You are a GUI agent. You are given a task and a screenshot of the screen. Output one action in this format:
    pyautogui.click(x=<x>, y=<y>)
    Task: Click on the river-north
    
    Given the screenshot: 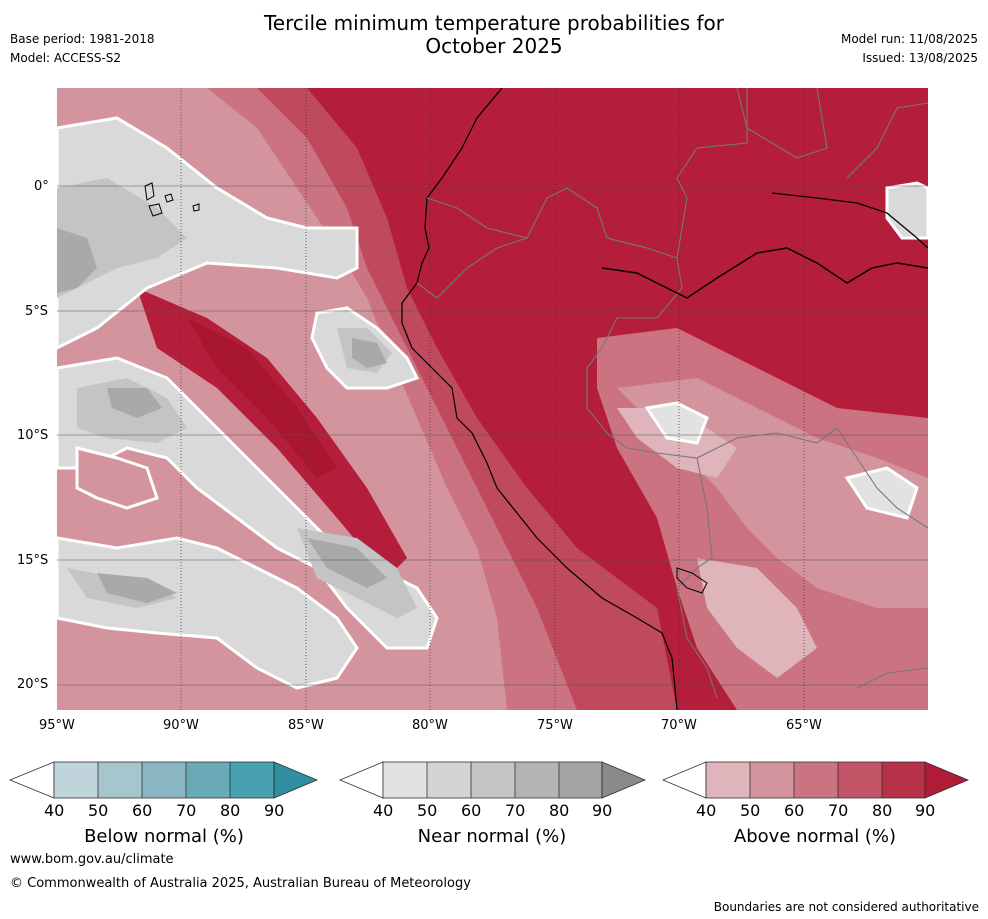 What is the action you would take?
    pyautogui.click(x=849, y=220)
    